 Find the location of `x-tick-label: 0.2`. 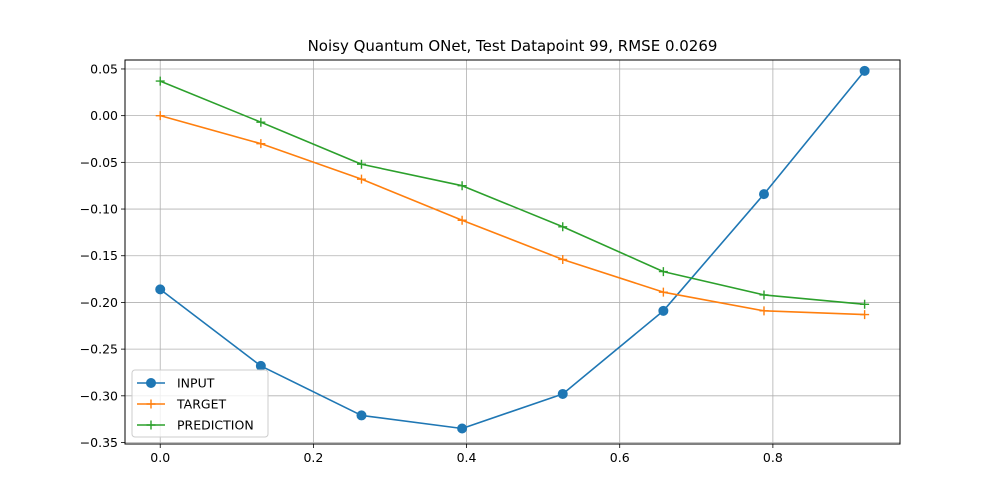

x-tick-label: 0.2 is located at coordinates (313, 457).